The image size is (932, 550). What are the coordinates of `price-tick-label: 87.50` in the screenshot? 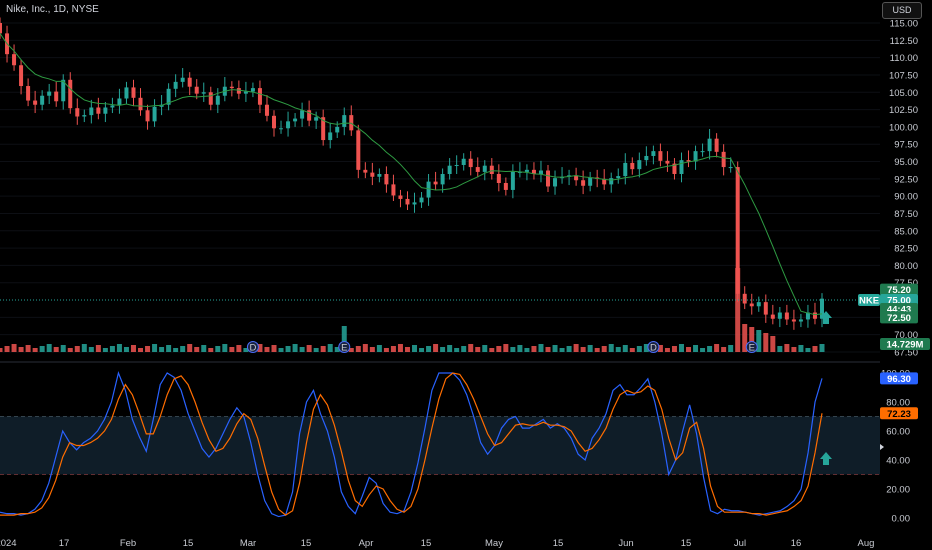 It's located at (906, 214).